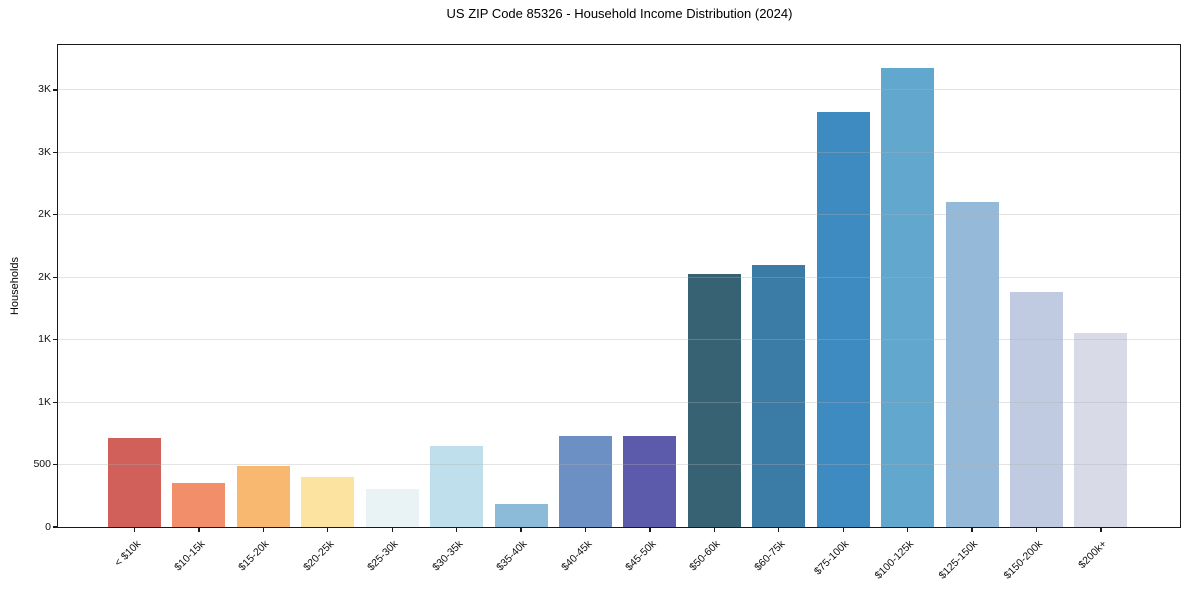  I want to click on y-tick-label: 500, so click(42, 464).